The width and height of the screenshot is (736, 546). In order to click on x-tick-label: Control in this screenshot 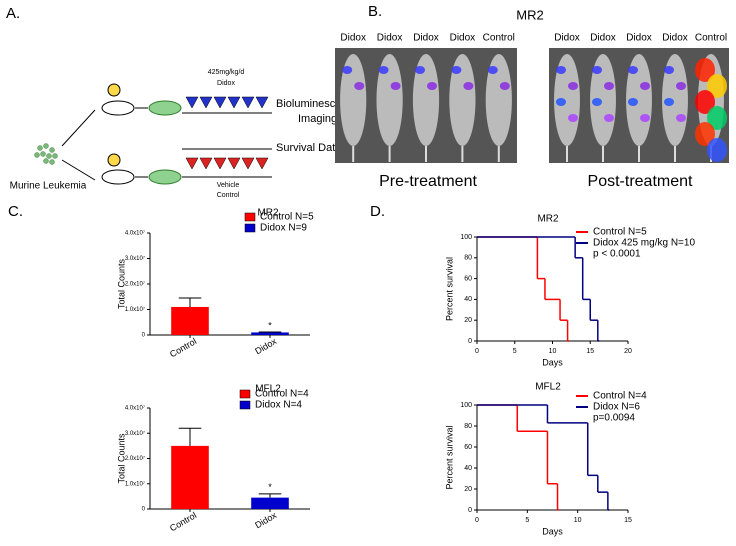, I will do `click(183, 347)`.